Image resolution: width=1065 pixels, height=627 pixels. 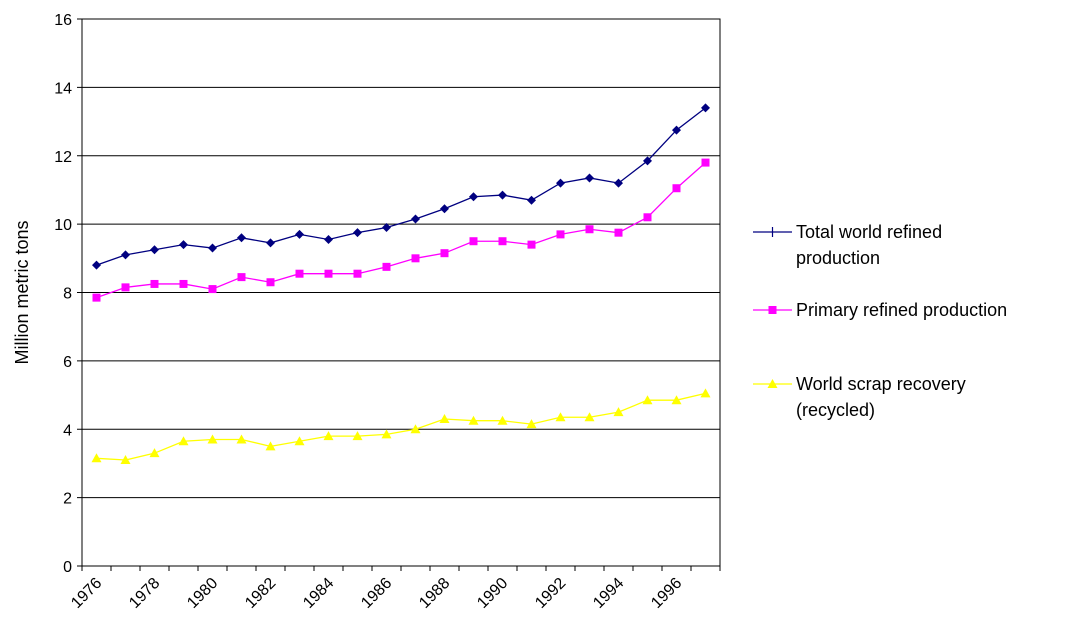 What do you see at coordinates (260, 593) in the screenshot?
I see `x-tick-label: 1982` at bounding box center [260, 593].